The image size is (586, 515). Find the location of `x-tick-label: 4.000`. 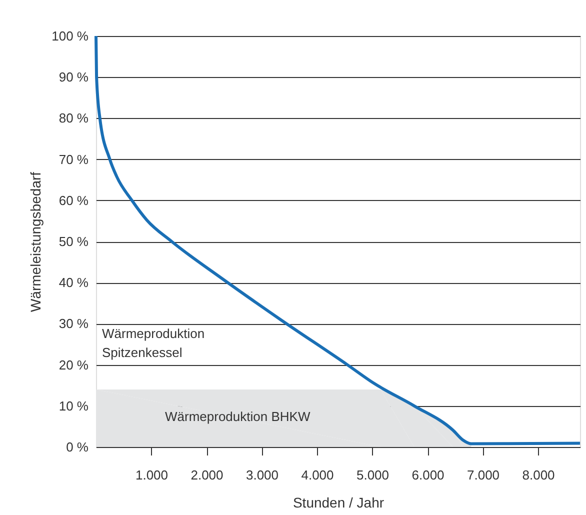

x-tick-label: 4.000 is located at coordinates (317, 475).